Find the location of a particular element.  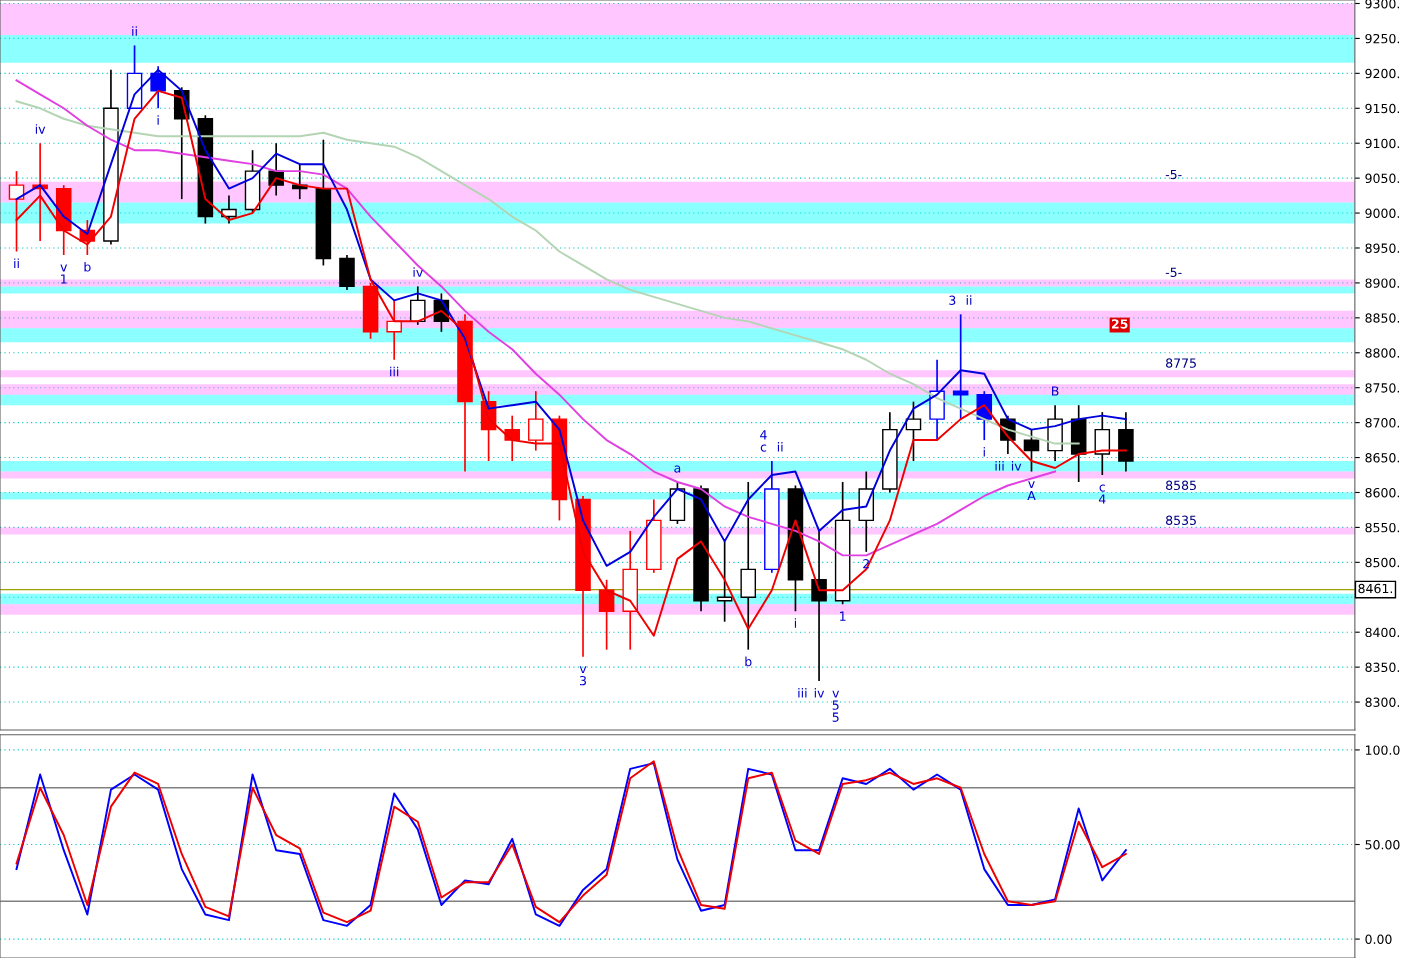

text: c 4 is located at coordinates (1102, 494).